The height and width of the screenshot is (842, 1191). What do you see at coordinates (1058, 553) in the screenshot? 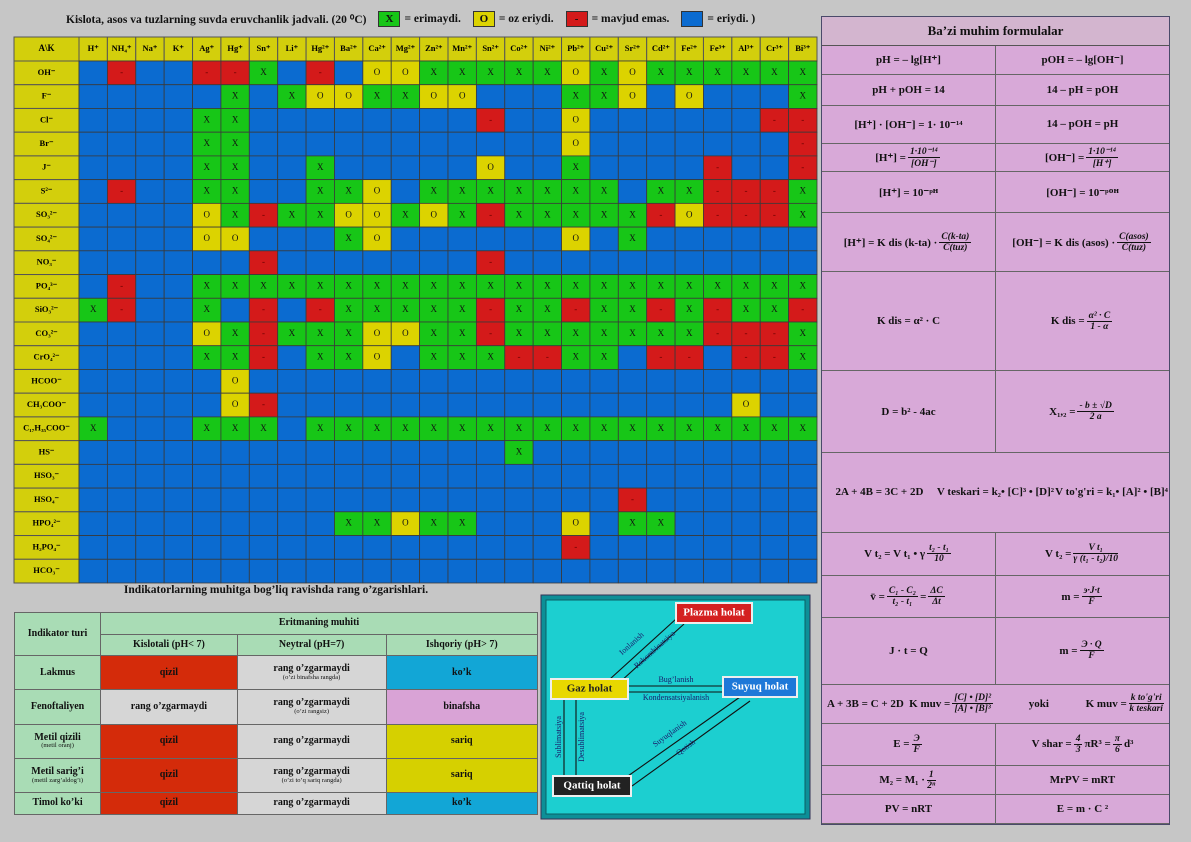
I see `formula-text: V t₂ =` at bounding box center [1058, 553].